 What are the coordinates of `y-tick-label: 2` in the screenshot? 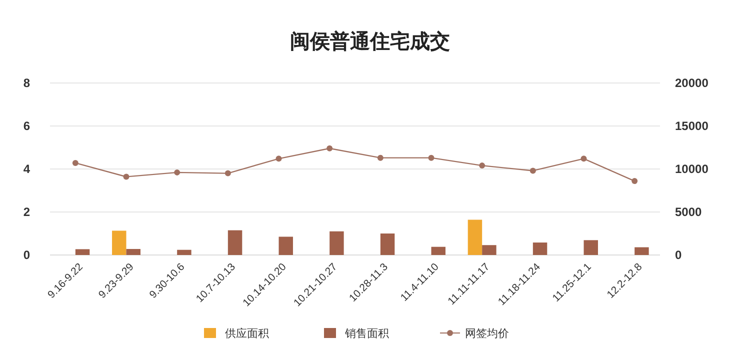 It's located at (26, 211).